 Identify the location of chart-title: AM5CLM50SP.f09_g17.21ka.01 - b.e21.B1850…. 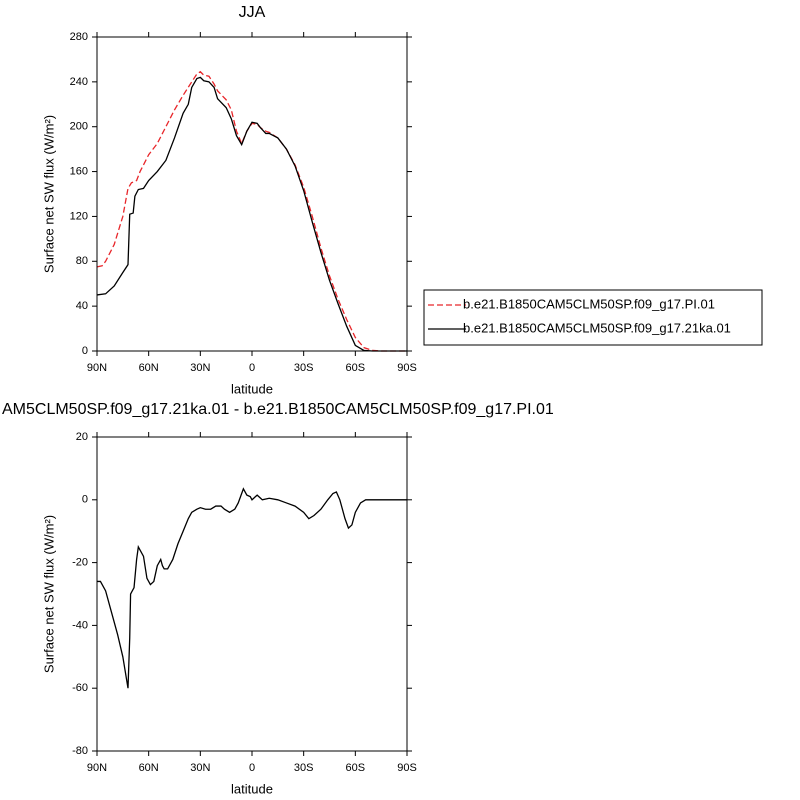
(278, 409).